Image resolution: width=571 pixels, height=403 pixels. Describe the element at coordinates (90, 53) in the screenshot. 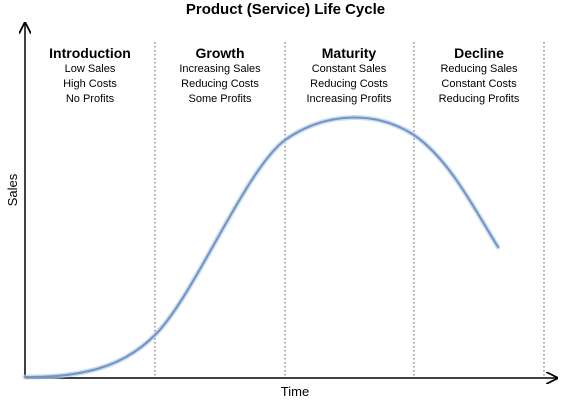

I see `stage-name: Introduction` at that location.